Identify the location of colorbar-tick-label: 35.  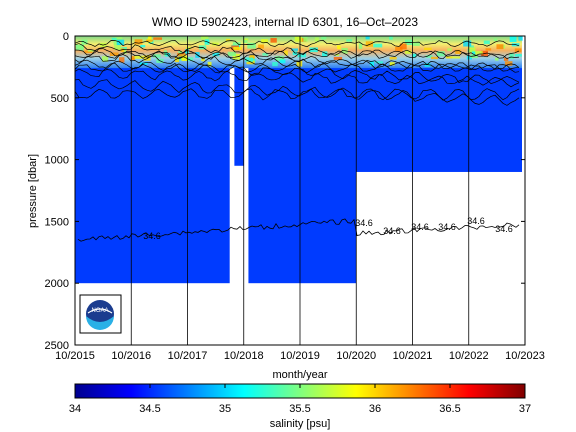
(225, 409).